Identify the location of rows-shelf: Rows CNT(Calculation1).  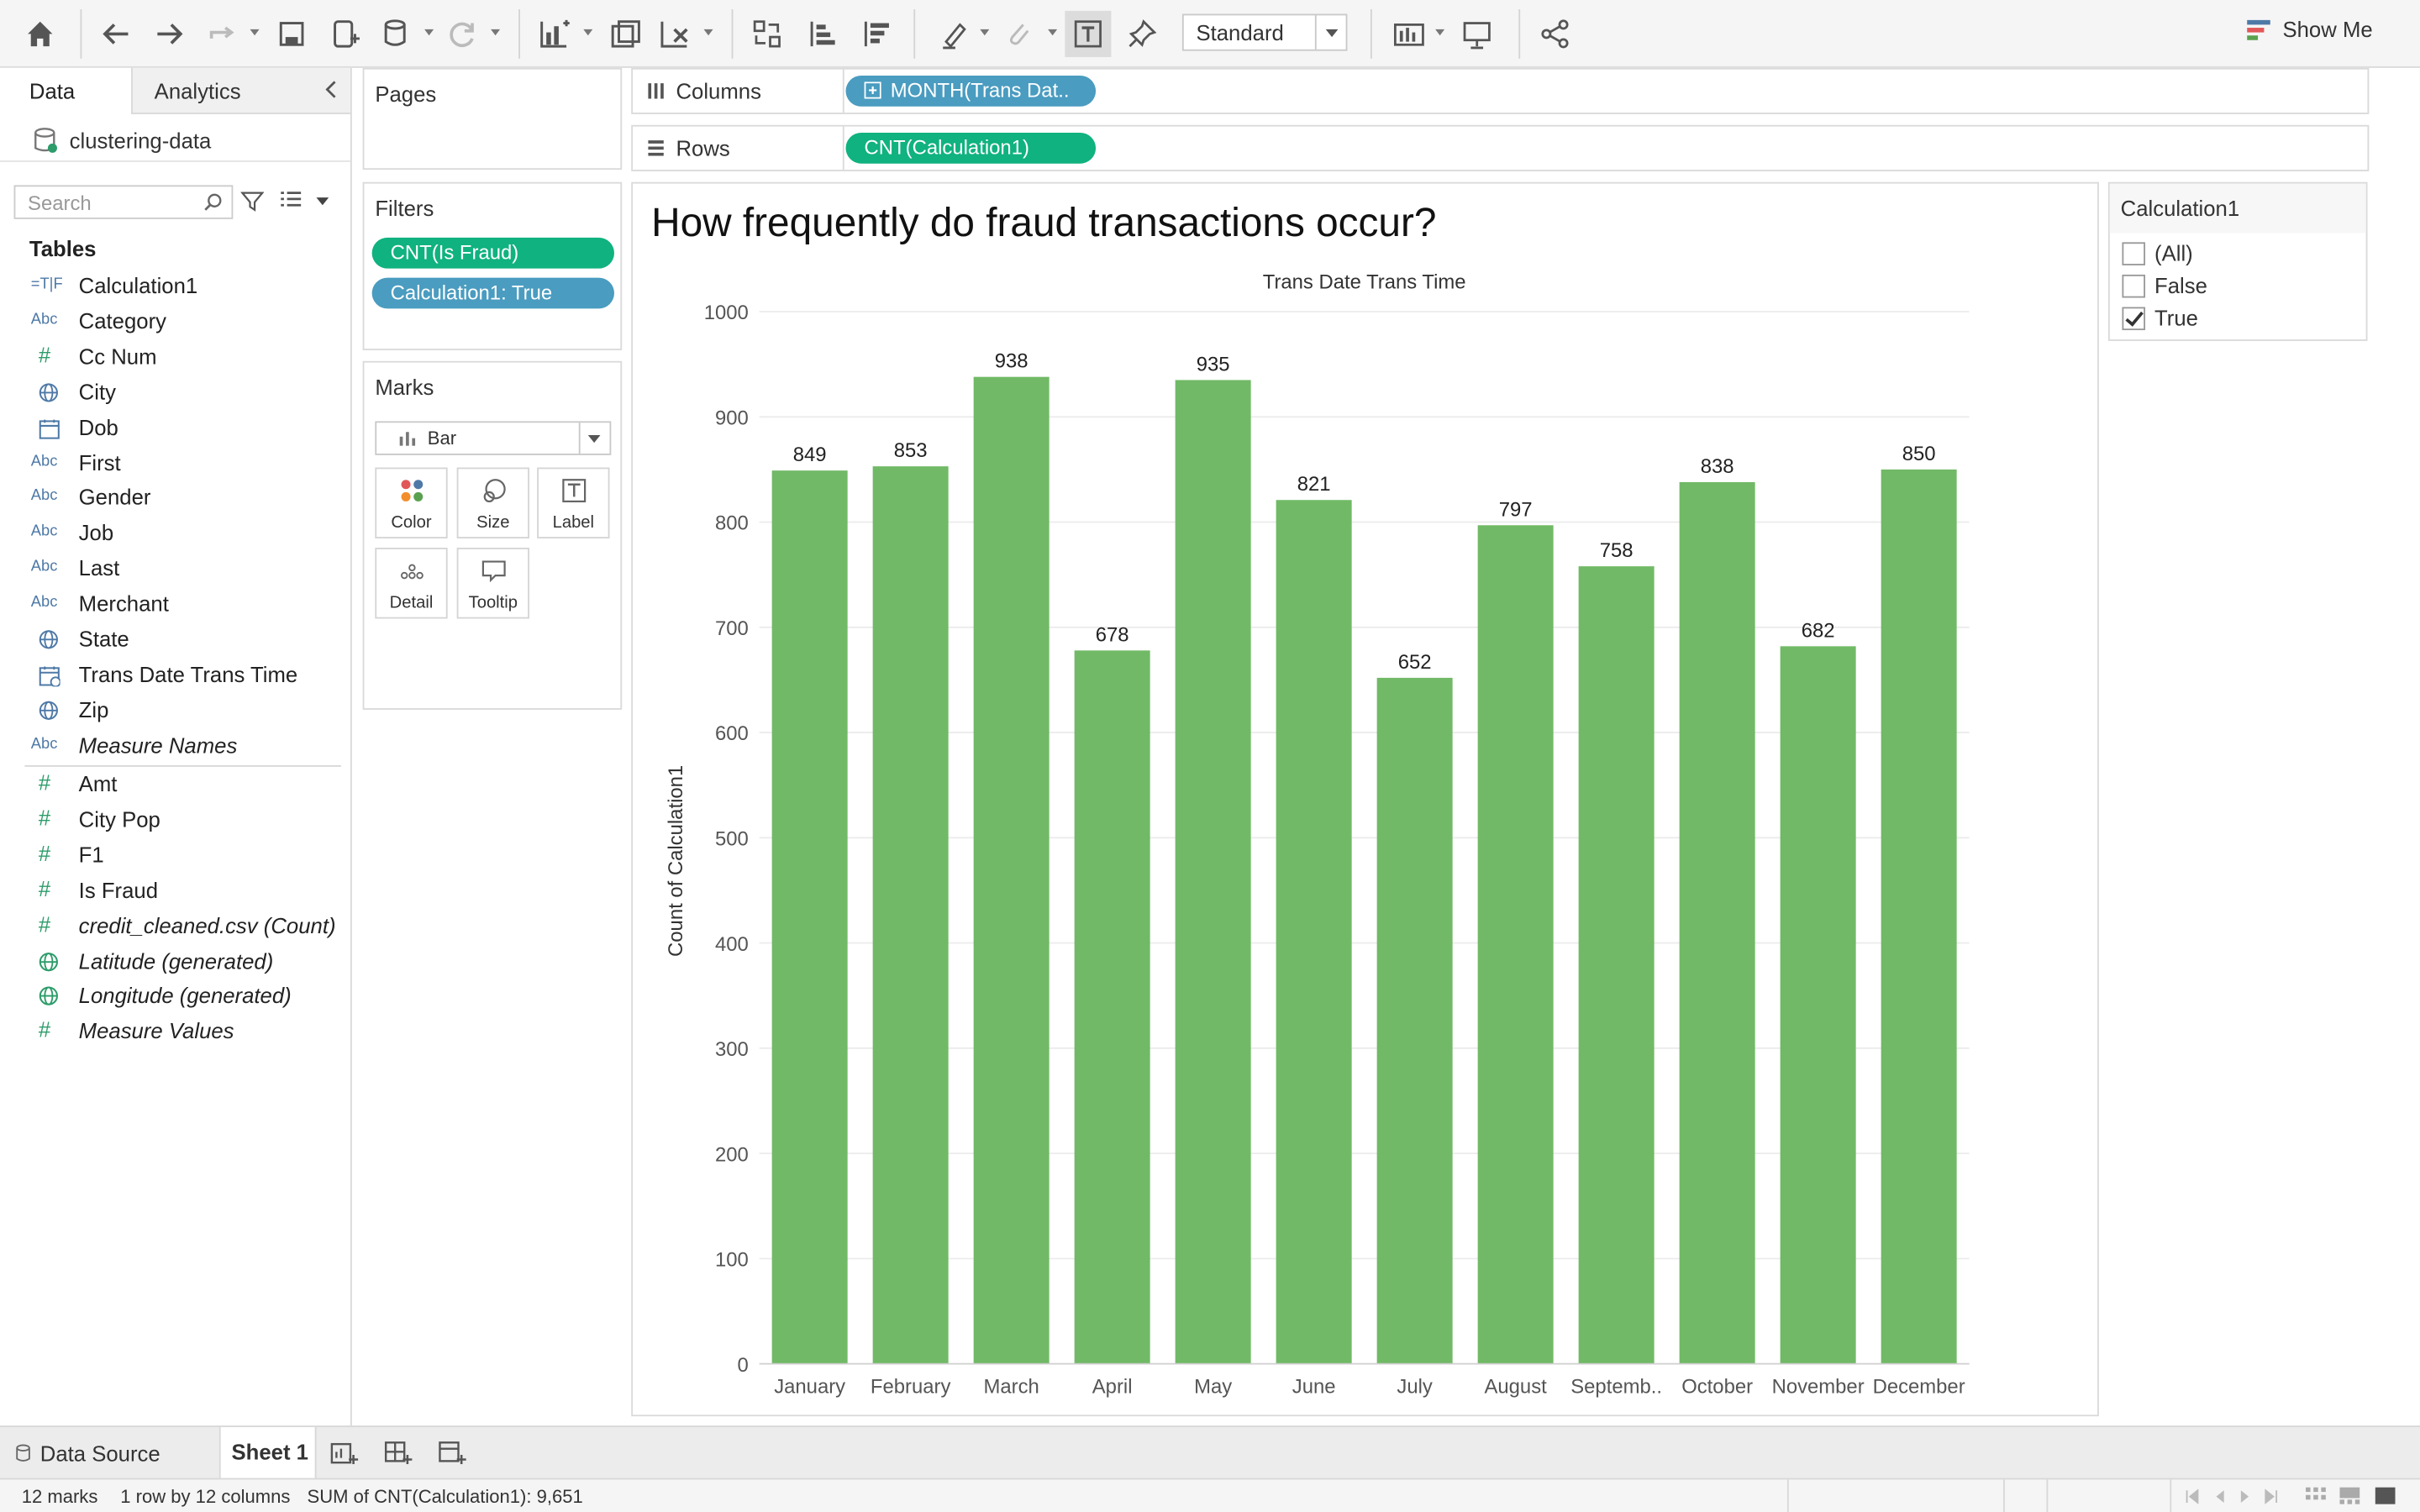
(1500, 147).